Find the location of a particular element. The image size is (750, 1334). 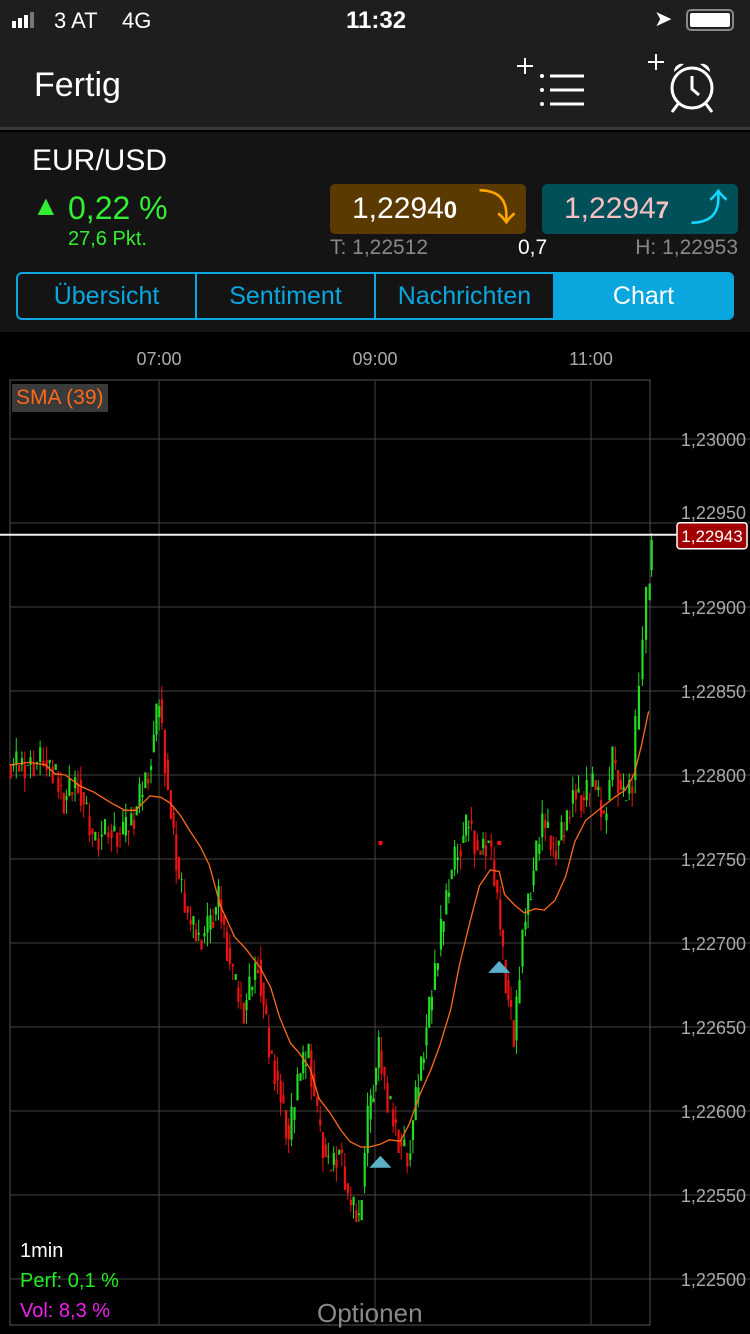

up-triangle-icon: ▲ is located at coordinates (46, 205).